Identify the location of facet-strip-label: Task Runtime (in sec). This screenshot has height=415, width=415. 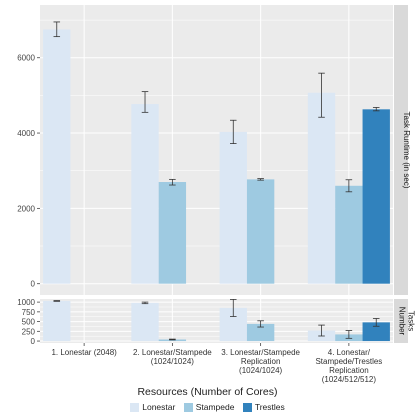
(406, 150).